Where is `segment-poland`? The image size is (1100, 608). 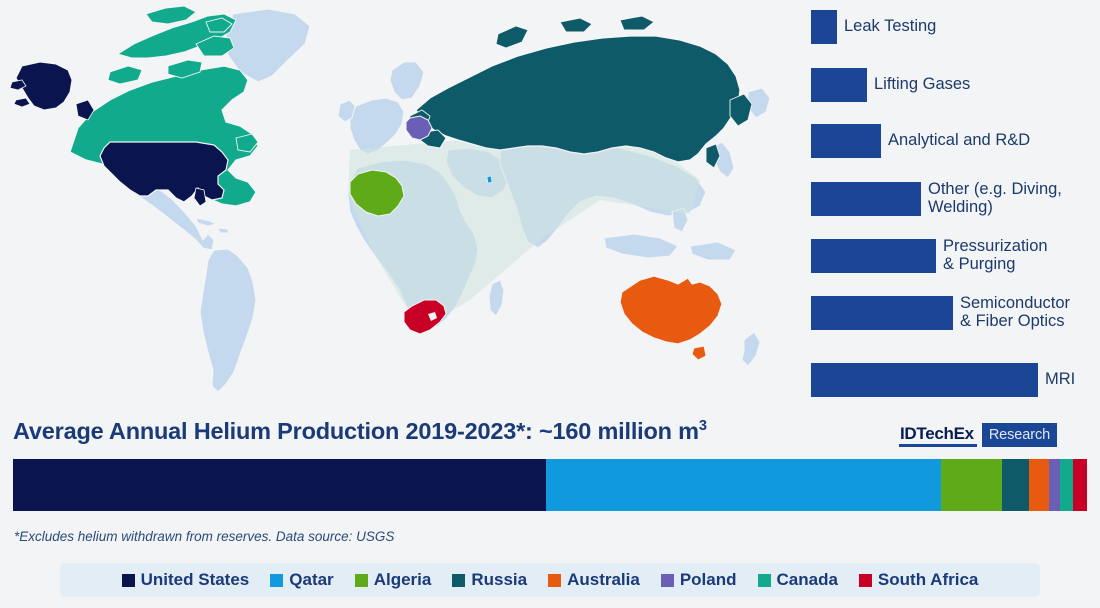
segment-poland is located at coordinates (1054, 485).